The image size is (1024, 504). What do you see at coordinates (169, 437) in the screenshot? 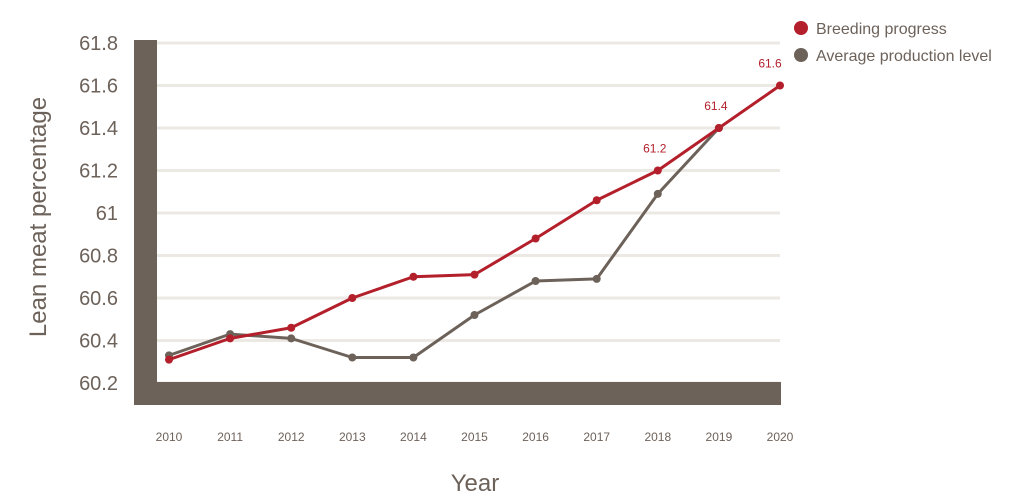
I see `x-tick-label: 2010` at bounding box center [169, 437].